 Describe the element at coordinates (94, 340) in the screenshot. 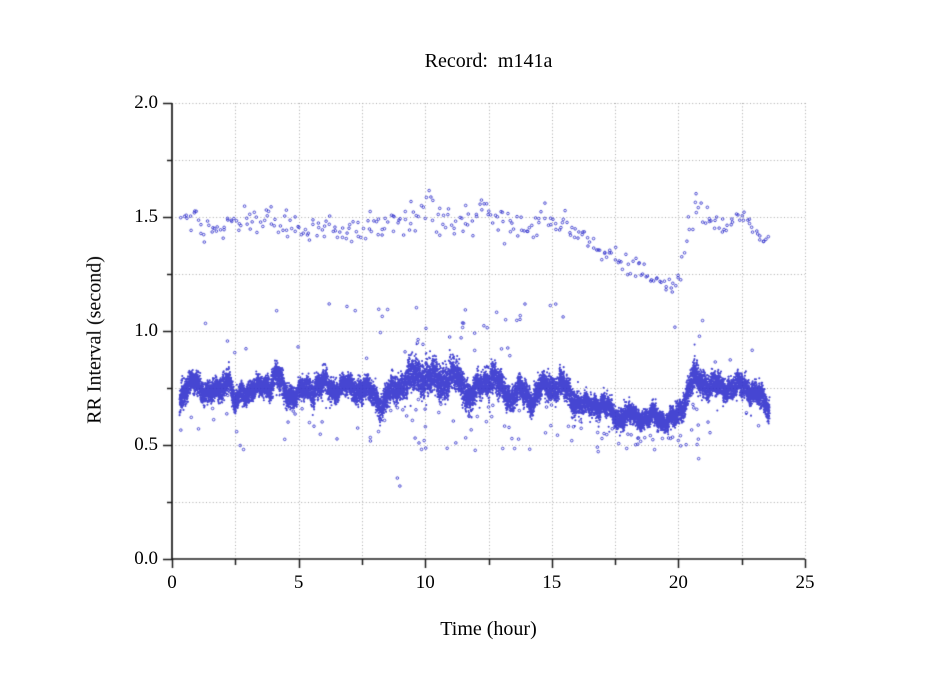

I see `y-axis-title: RR Interval (second)` at that location.